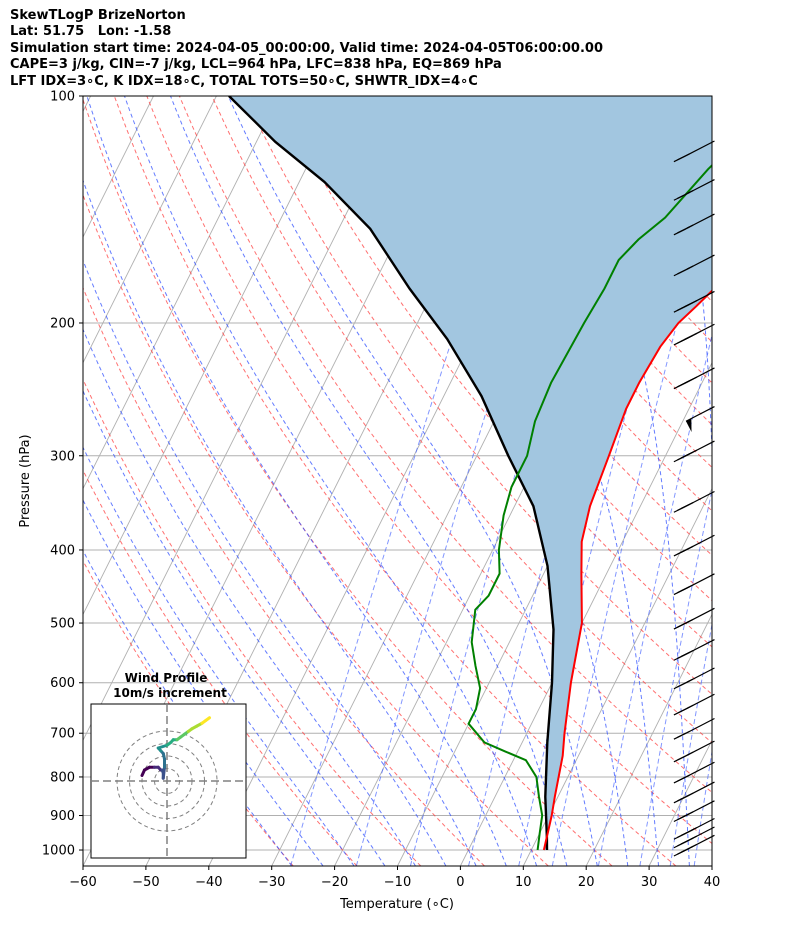 This screenshot has width=794, height=937. Describe the element at coordinates (168, 765) in the screenshot. I see `wind-profile-inset: Wind Profile 10m/s increment` at that location.